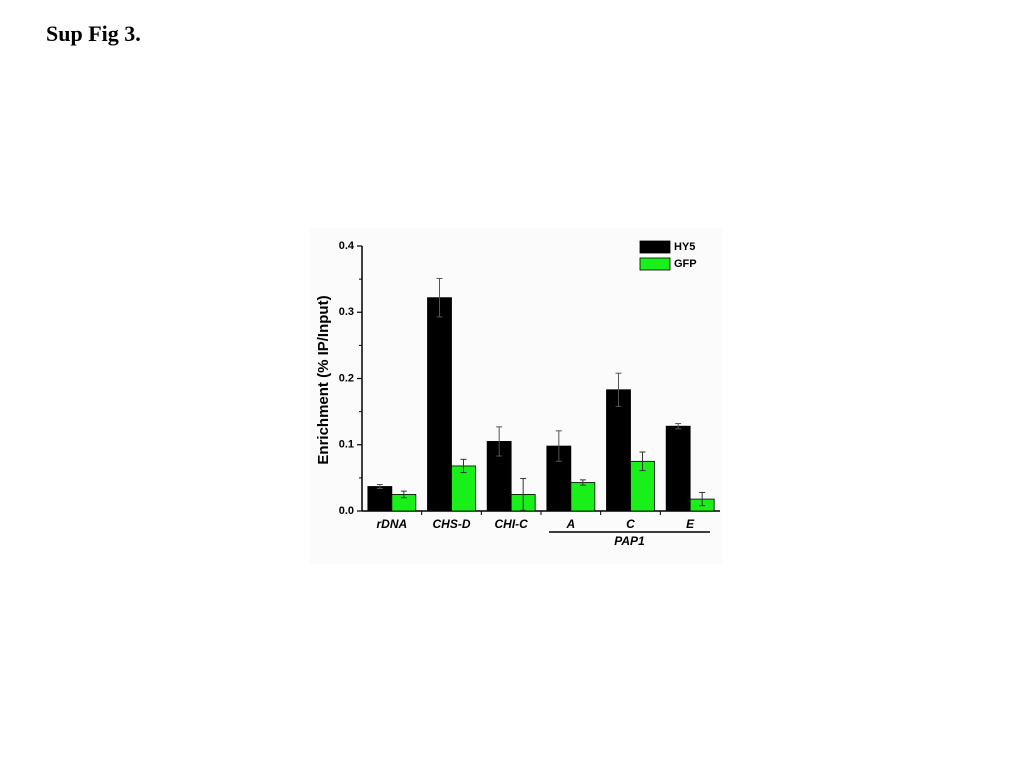 Image resolution: width=1024 pixels, height=773 pixels. Describe the element at coordinates (512, 524) in the screenshot. I see `x-tick-label: CHI-C` at that location.